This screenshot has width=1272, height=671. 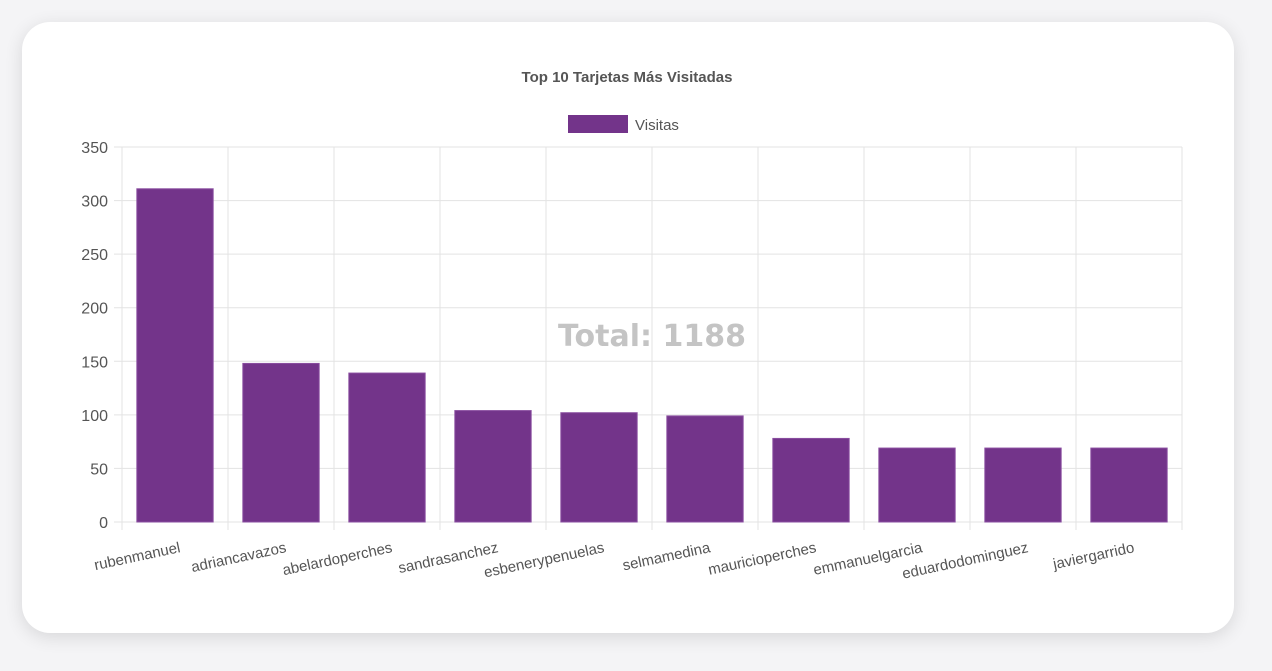 What do you see at coordinates (99, 469) in the screenshot?
I see `y-tick-label: 50` at bounding box center [99, 469].